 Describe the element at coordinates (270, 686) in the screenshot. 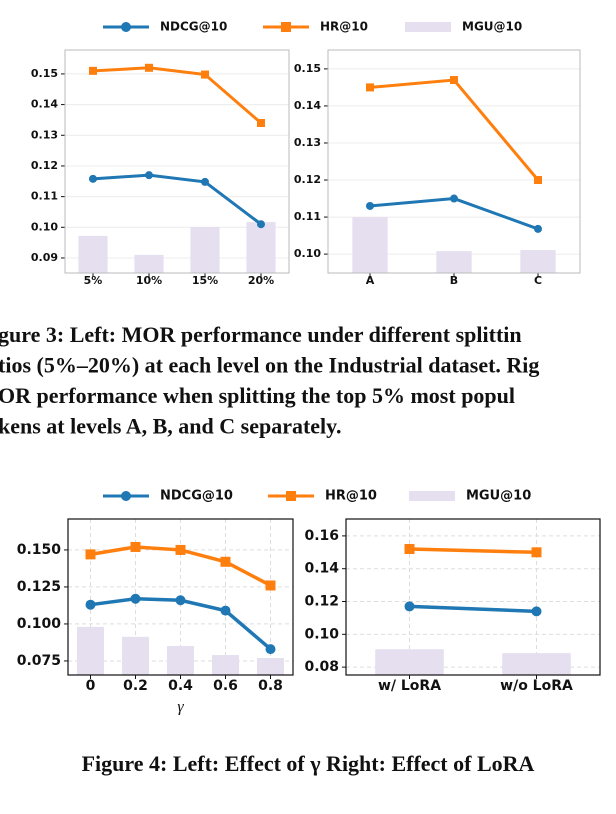

I see `x-tick-label: 0.8` at that location.